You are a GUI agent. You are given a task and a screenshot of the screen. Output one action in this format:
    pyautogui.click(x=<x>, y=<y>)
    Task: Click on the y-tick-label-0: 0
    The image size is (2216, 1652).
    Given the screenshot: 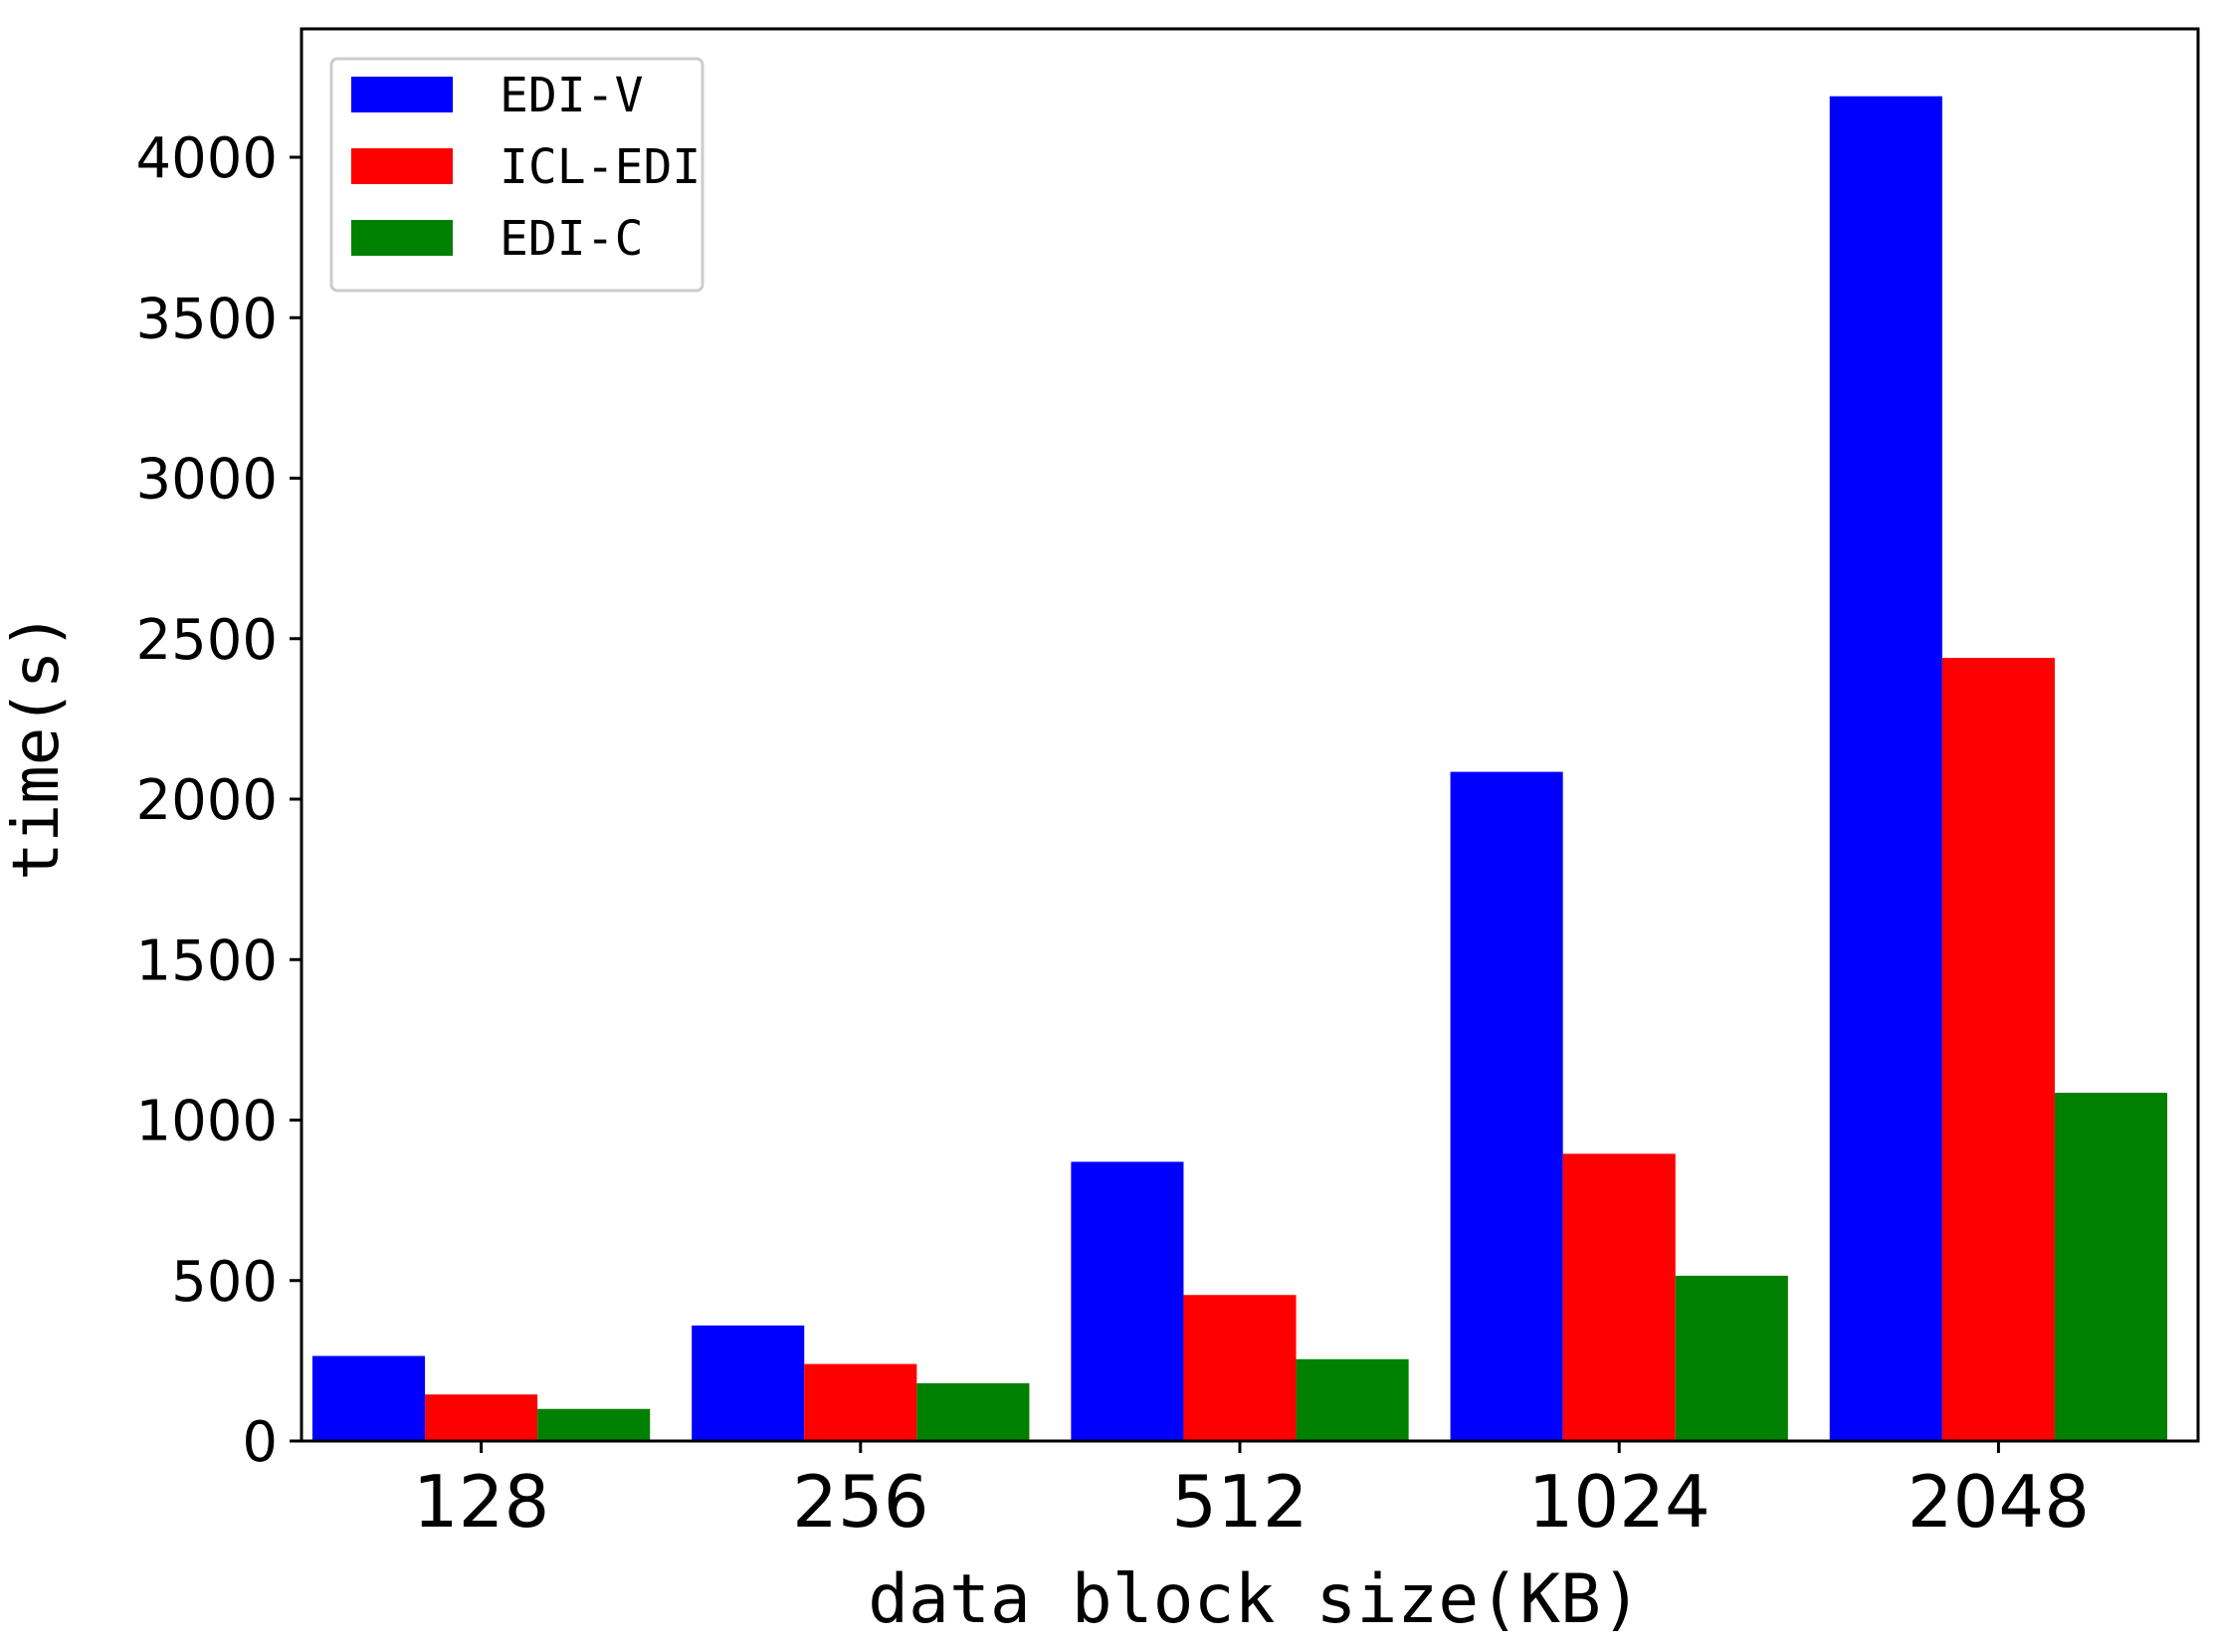 What is the action you would take?
    pyautogui.click(x=260, y=1442)
    